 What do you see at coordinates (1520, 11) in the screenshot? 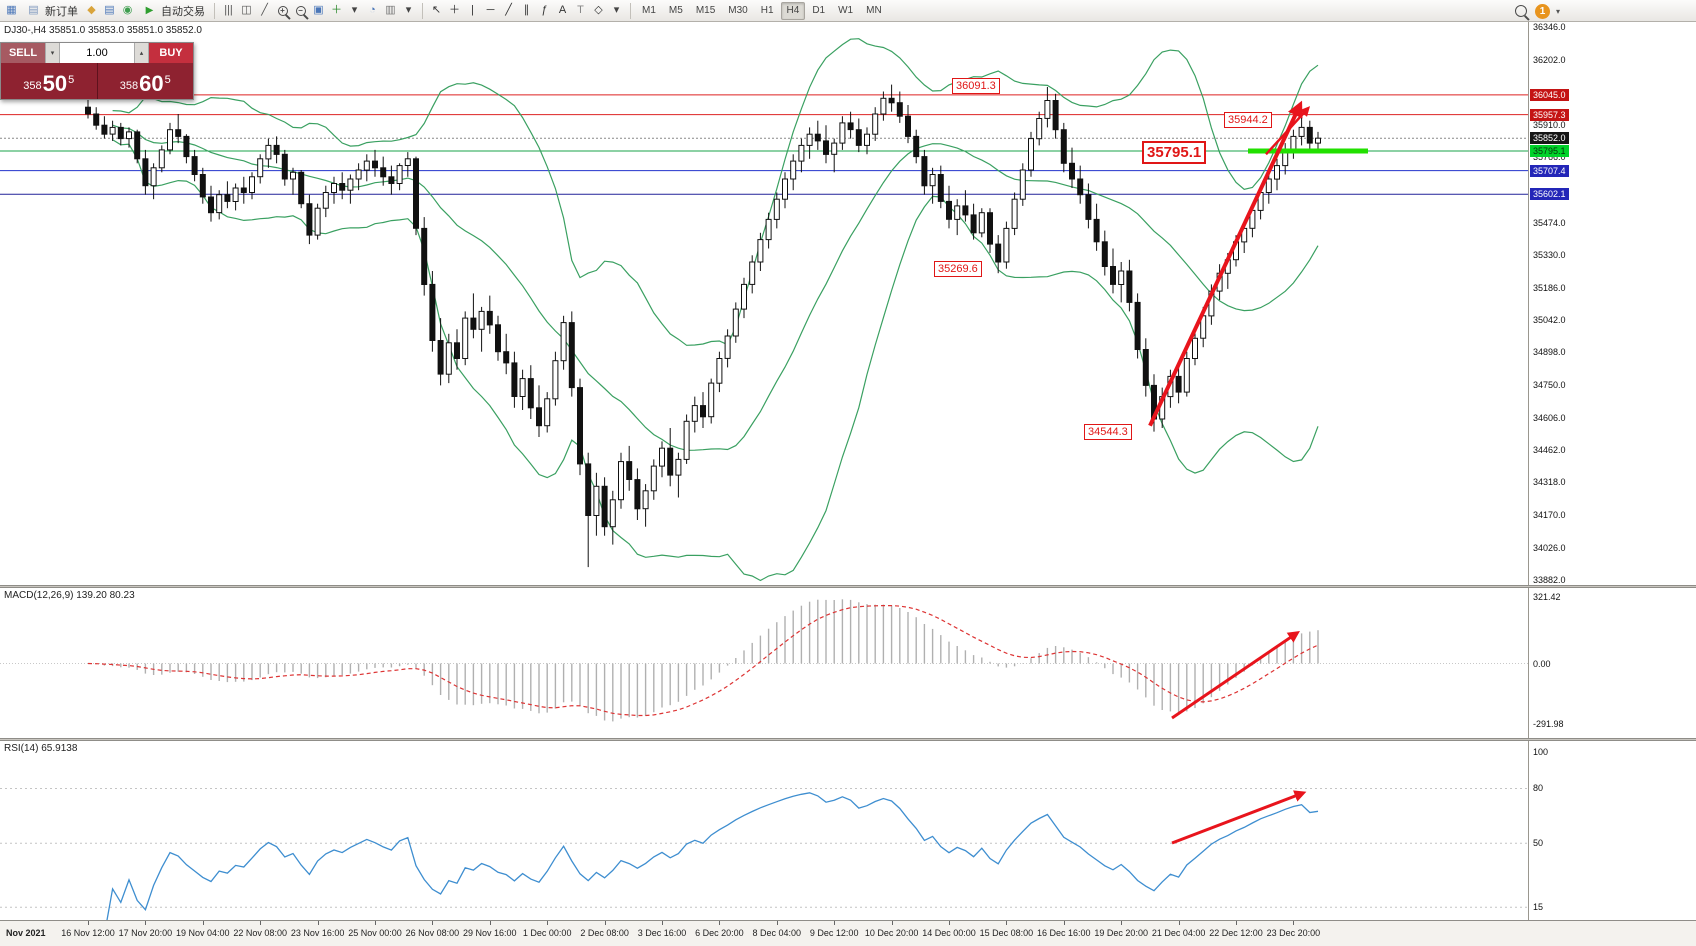
I see `search-icon` at bounding box center [1520, 11].